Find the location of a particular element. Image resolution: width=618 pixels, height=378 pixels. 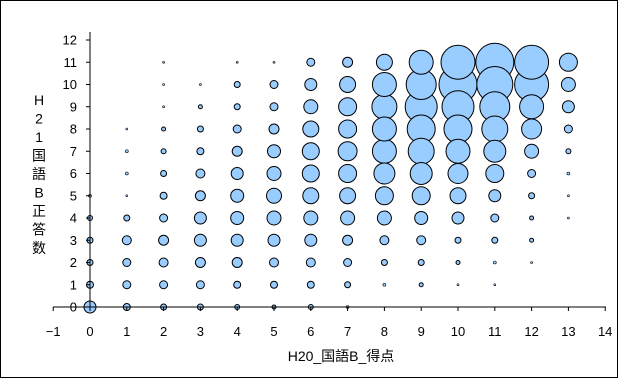

y-tick-label: 3 is located at coordinates (73, 240).